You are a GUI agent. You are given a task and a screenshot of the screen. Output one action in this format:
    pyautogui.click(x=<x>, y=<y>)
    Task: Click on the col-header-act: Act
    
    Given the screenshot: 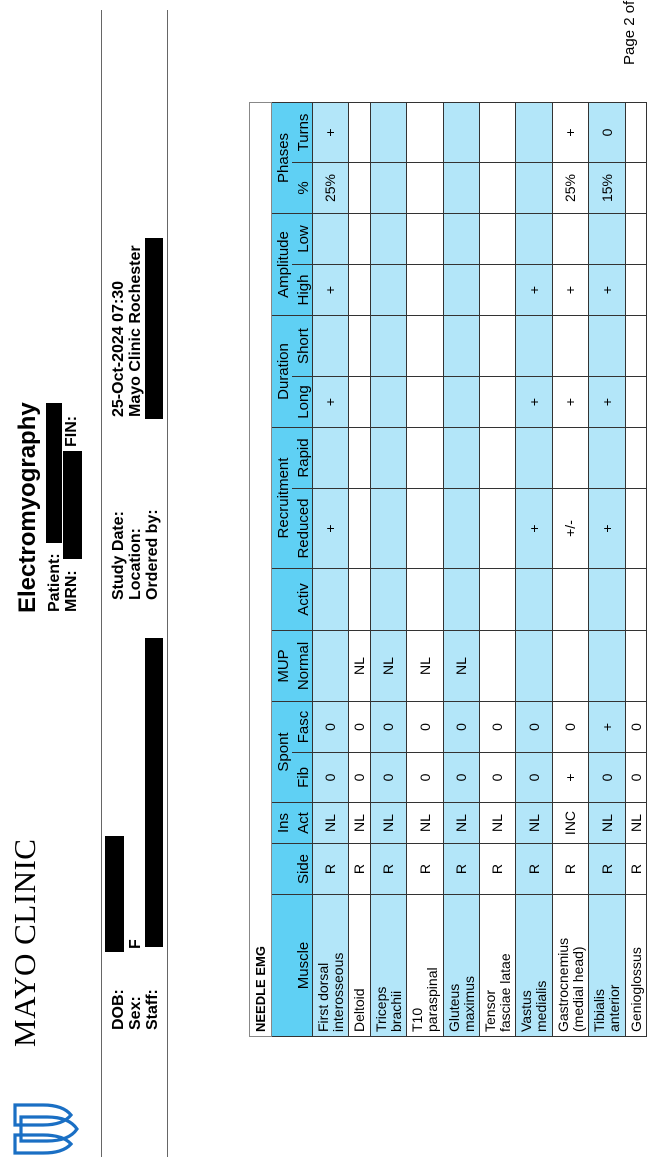 What is the action you would take?
    pyautogui.click(x=302, y=823)
    